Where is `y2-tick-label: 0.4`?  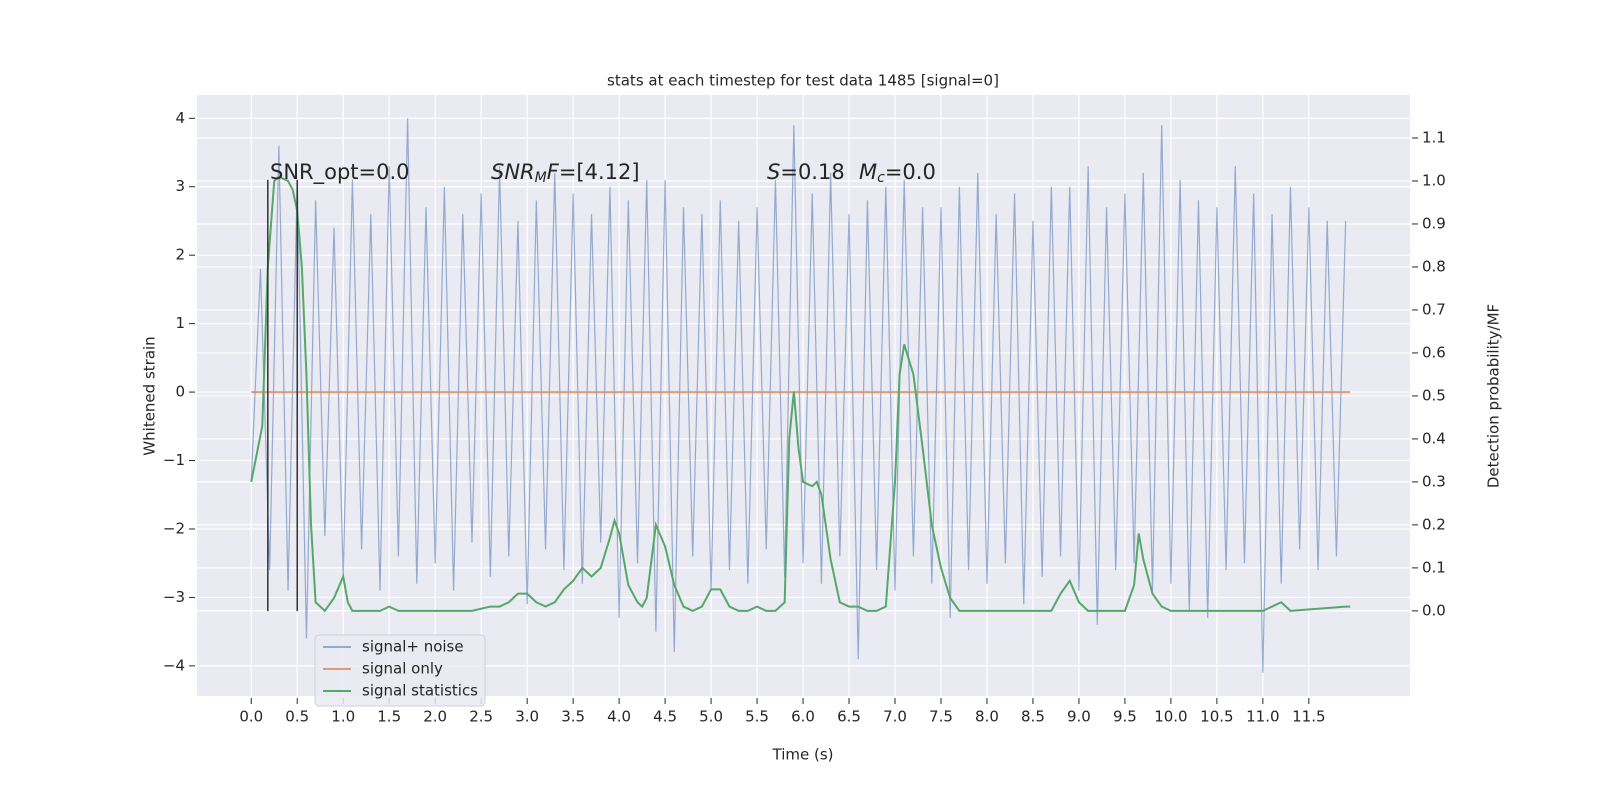
y2-tick-label: 0.4 is located at coordinates (1434, 438).